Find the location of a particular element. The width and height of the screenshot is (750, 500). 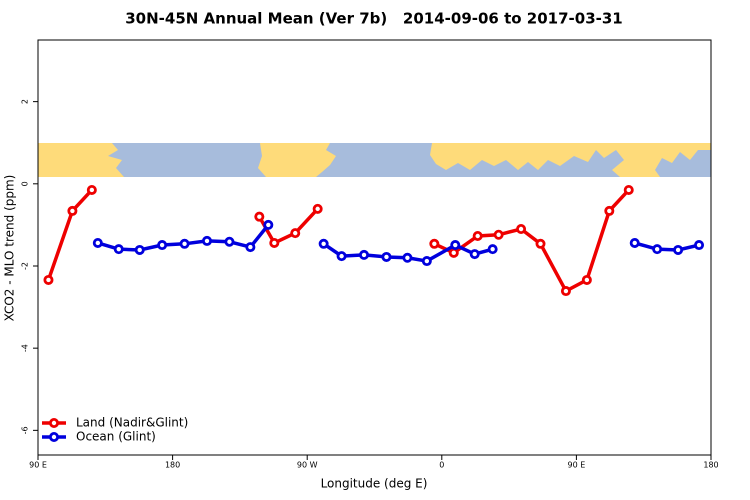

x-axis-label: Longitude (deg E) is located at coordinates (374, 484).